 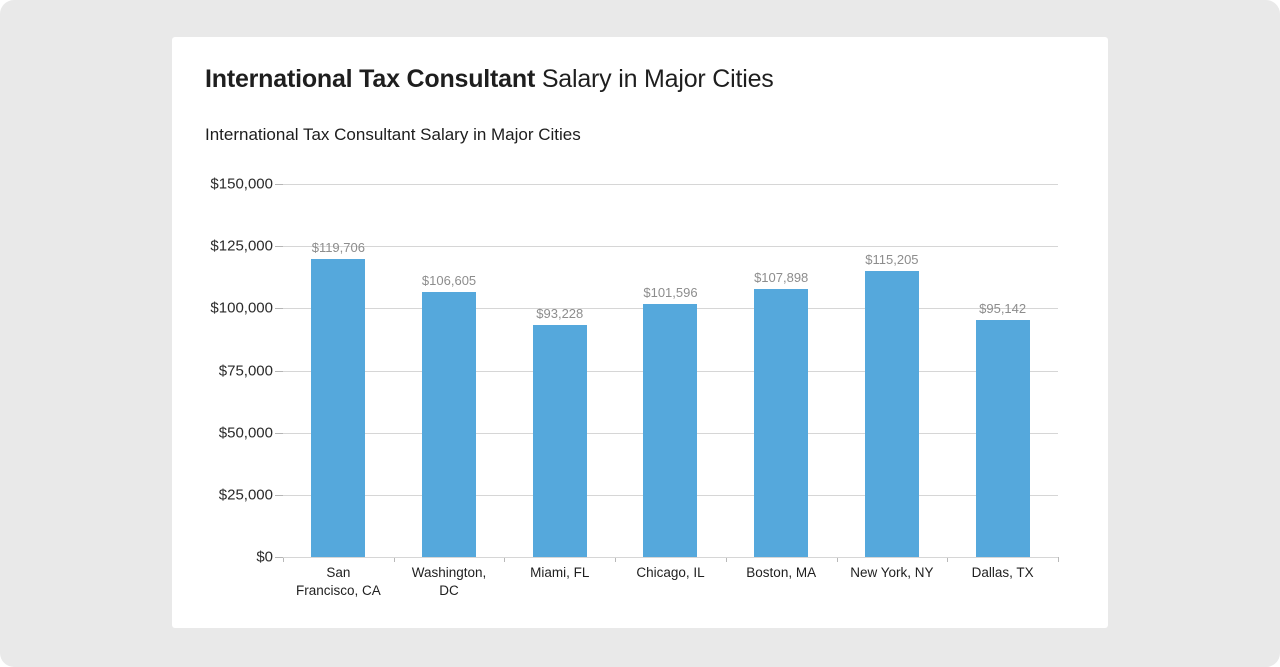 What do you see at coordinates (781, 277) in the screenshot?
I see `bar-value-label: $107,898` at bounding box center [781, 277].